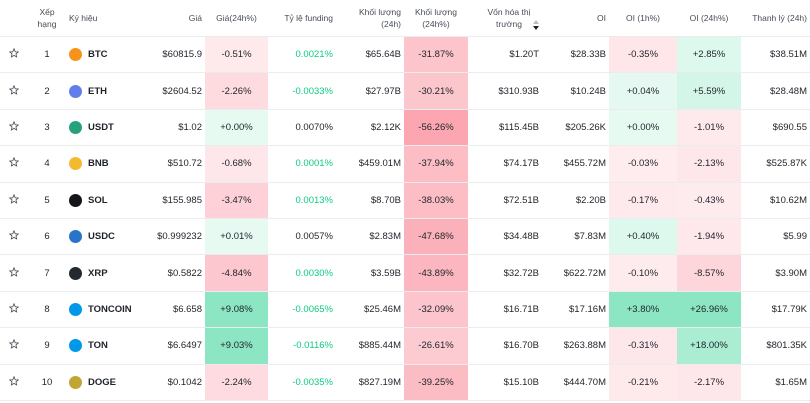  I want to click on cell-text: +26.96%, so click(709, 309).